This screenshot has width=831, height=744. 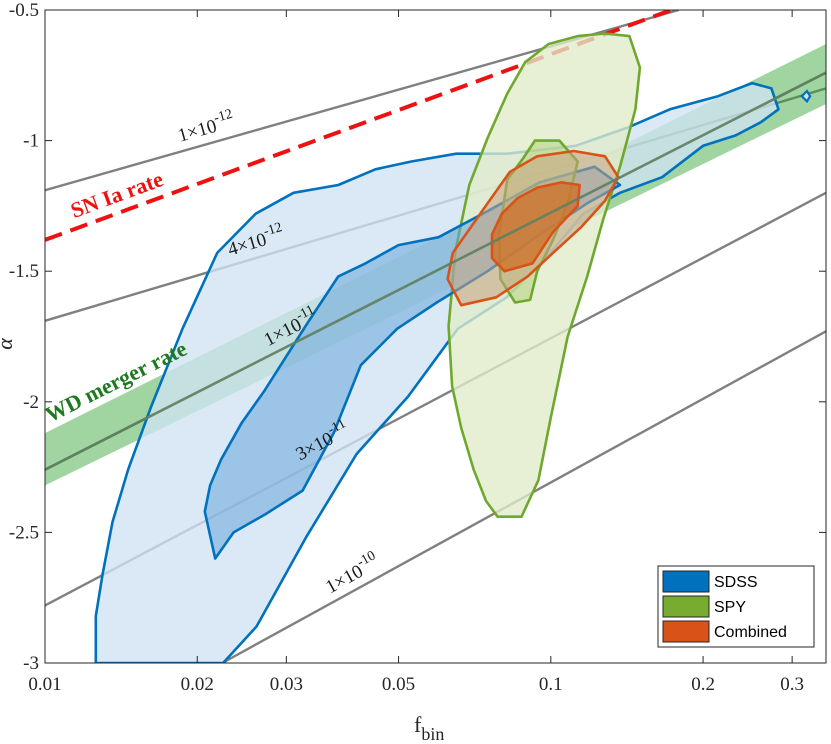 What do you see at coordinates (703, 684) in the screenshot?
I see `x-tick-label: 0.2` at bounding box center [703, 684].